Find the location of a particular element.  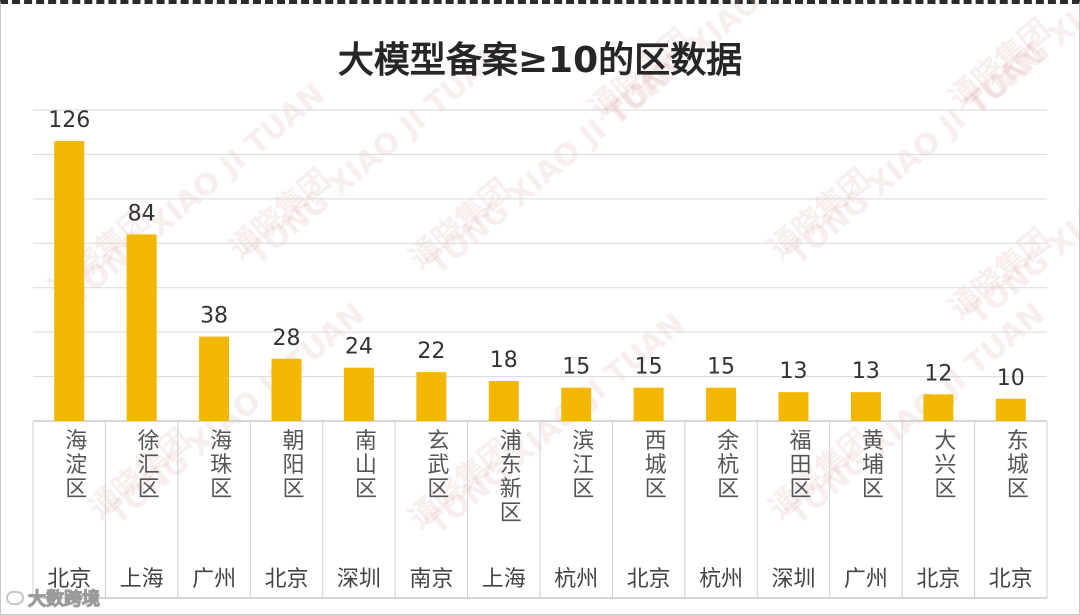

district-label: 玄武区 is located at coordinates (438, 465).